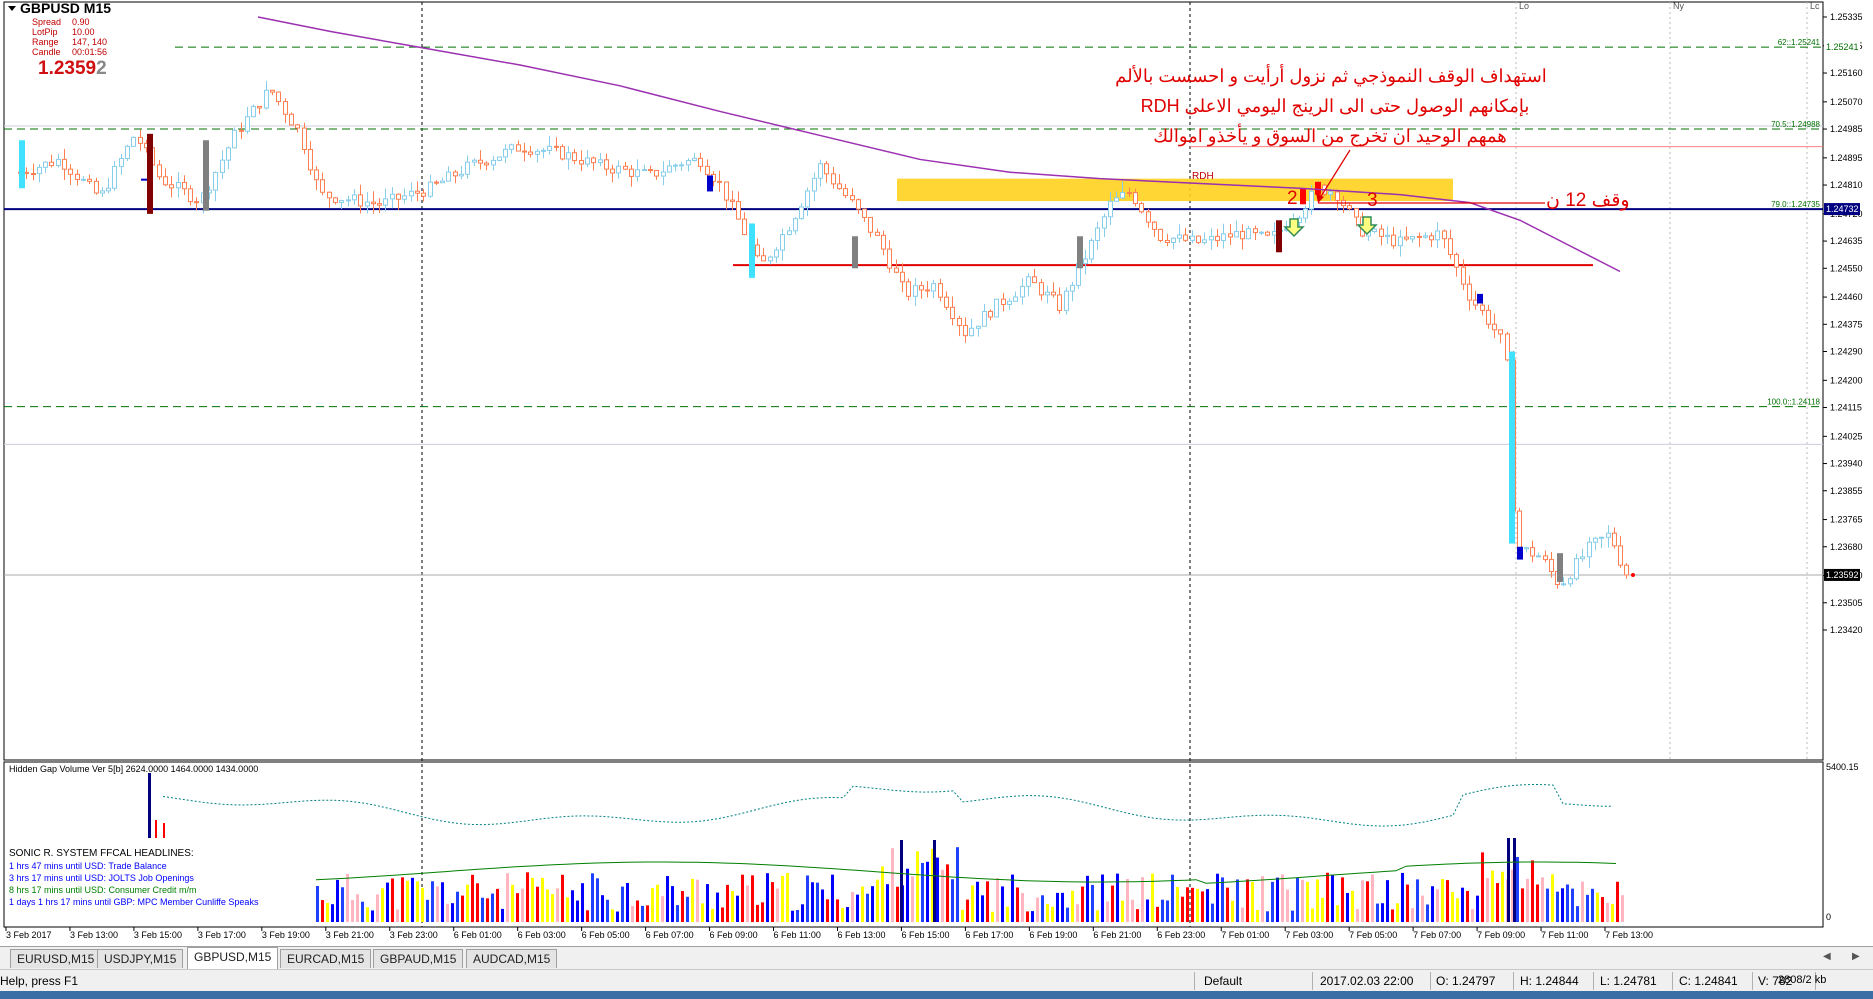  What do you see at coordinates (478, 935) in the screenshot?
I see `time-label: 6 Feb 01:00` at bounding box center [478, 935].